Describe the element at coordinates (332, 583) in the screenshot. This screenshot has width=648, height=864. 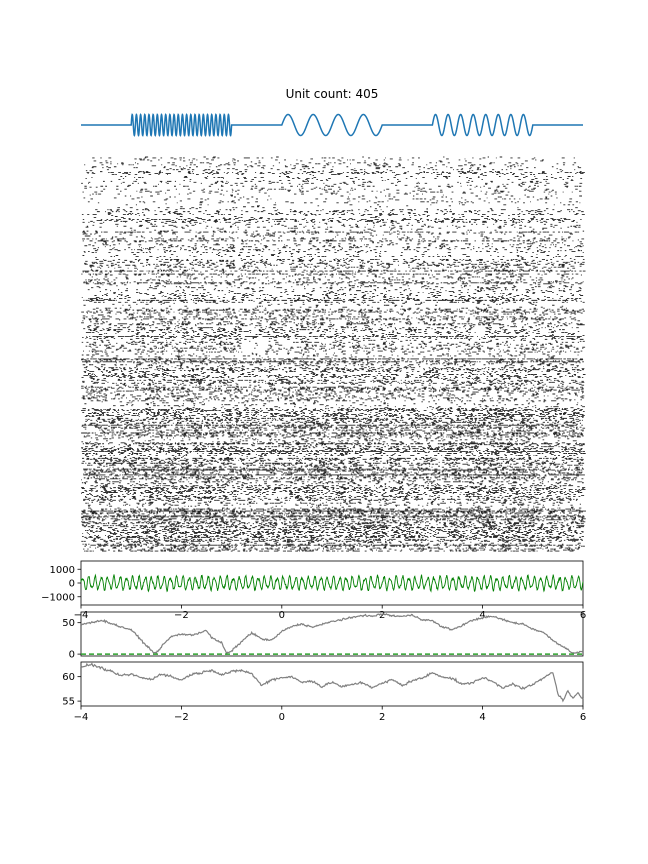
I see `lfp-line` at that location.